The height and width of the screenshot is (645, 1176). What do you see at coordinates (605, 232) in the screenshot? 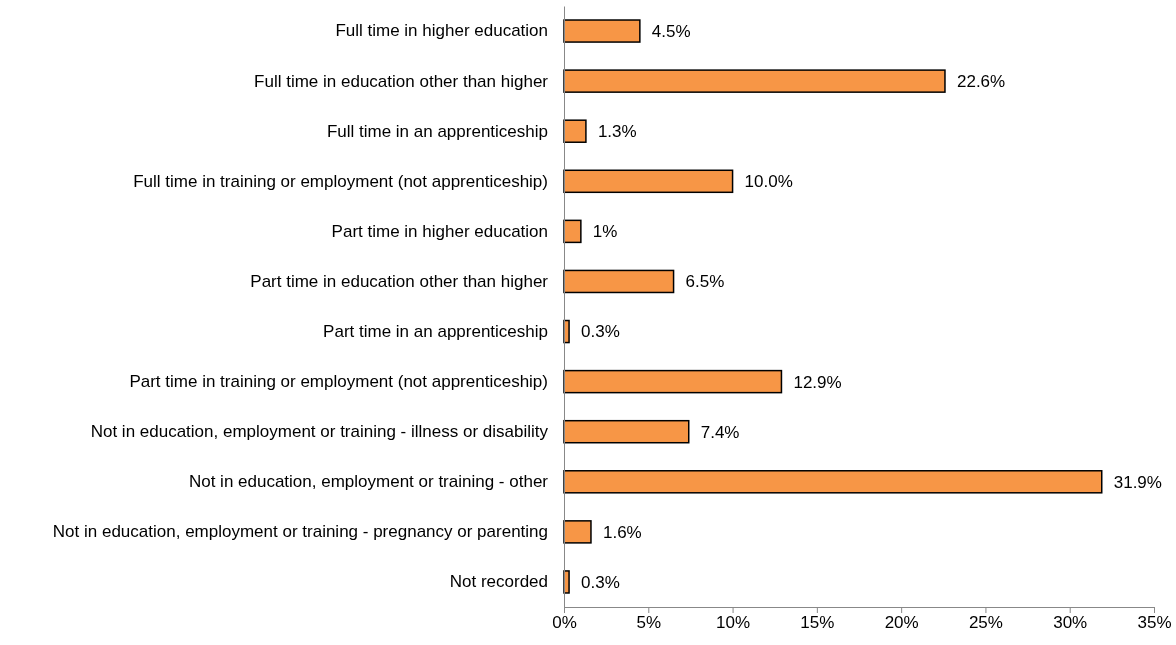
I see `data-label: 1%` at bounding box center [605, 232].